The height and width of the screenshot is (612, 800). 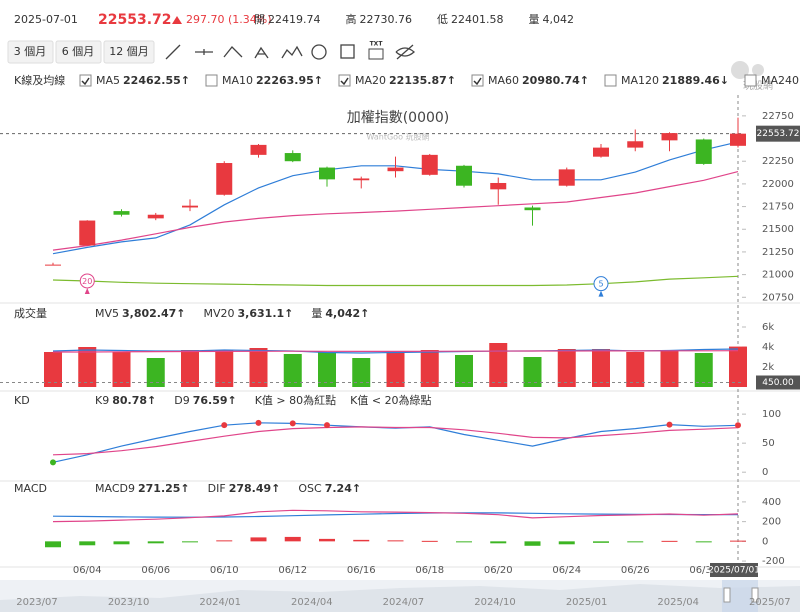 I want to click on legend-title: KD, so click(x=22, y=400).